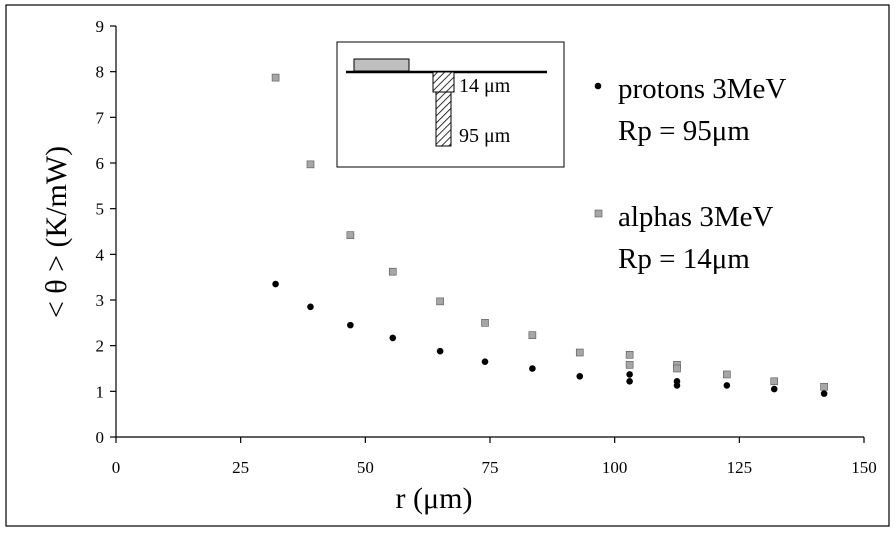  I want to click on x-tick-label: 75, so click(490, 467).